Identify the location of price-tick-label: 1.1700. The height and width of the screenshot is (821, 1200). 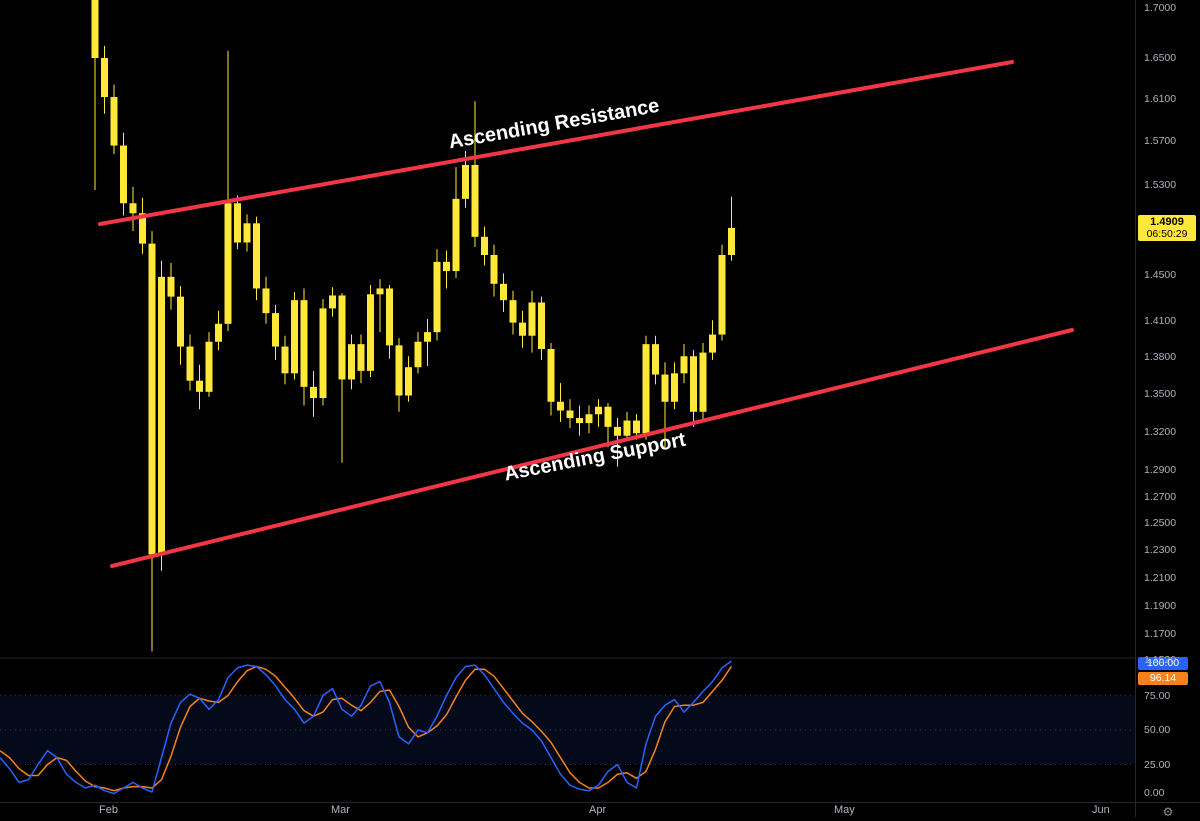
(1160, 634).